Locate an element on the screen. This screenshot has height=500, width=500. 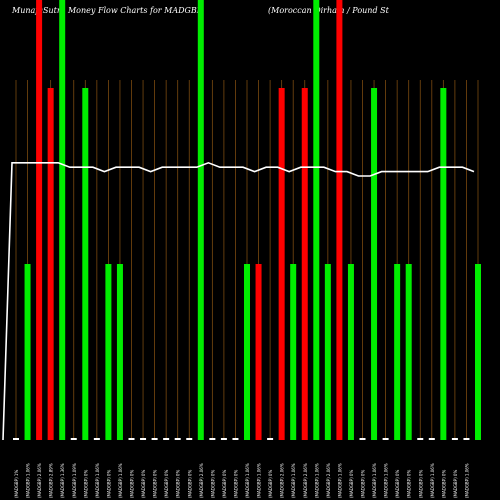
chart-title: MunafaSutra Money Flow Charts for MADGBP is located at coordinates (107, 10).